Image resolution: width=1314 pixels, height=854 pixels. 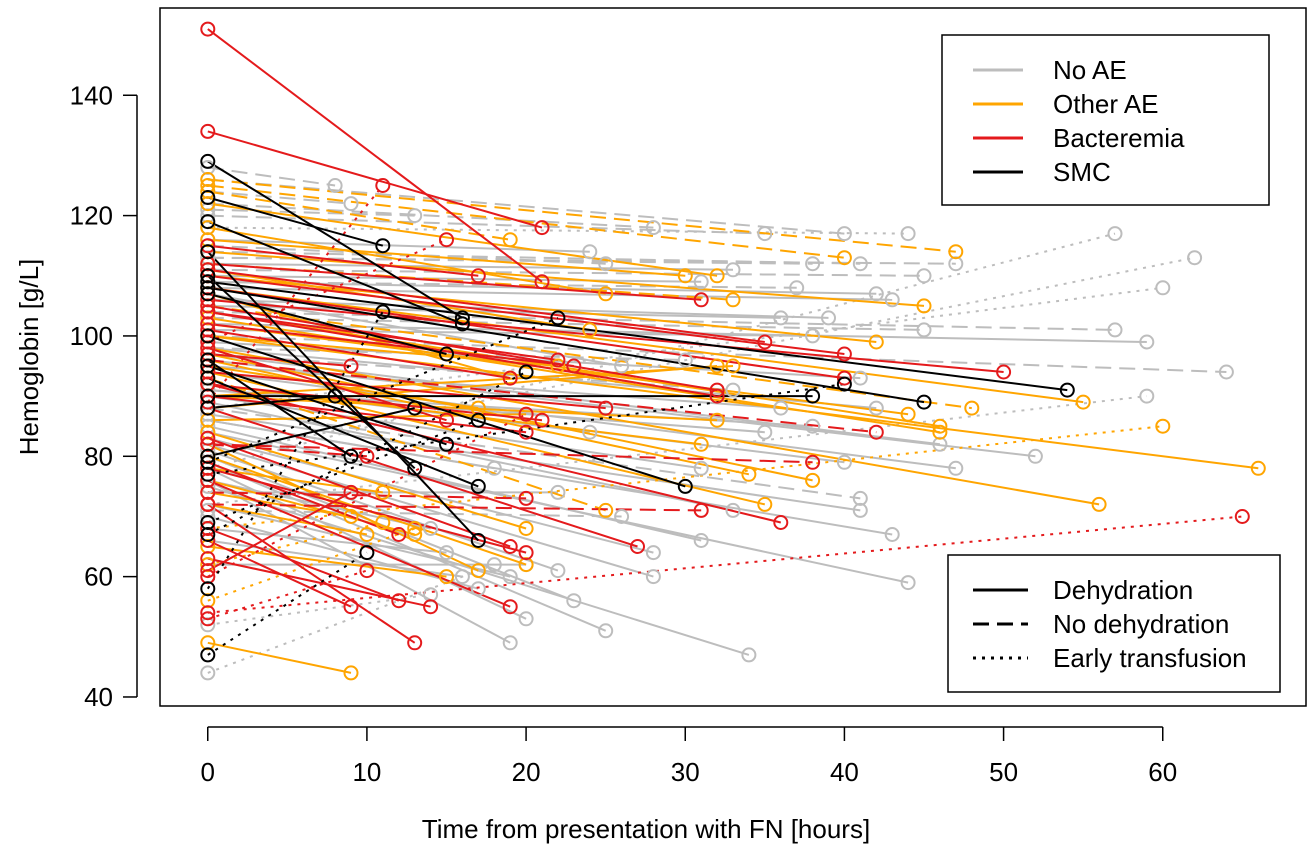 What do you see at coordinates (1141, 624) in the screenshot?
I see `legend-label-no-dehydration: No dehydration` at bounding box center [1141, 624].